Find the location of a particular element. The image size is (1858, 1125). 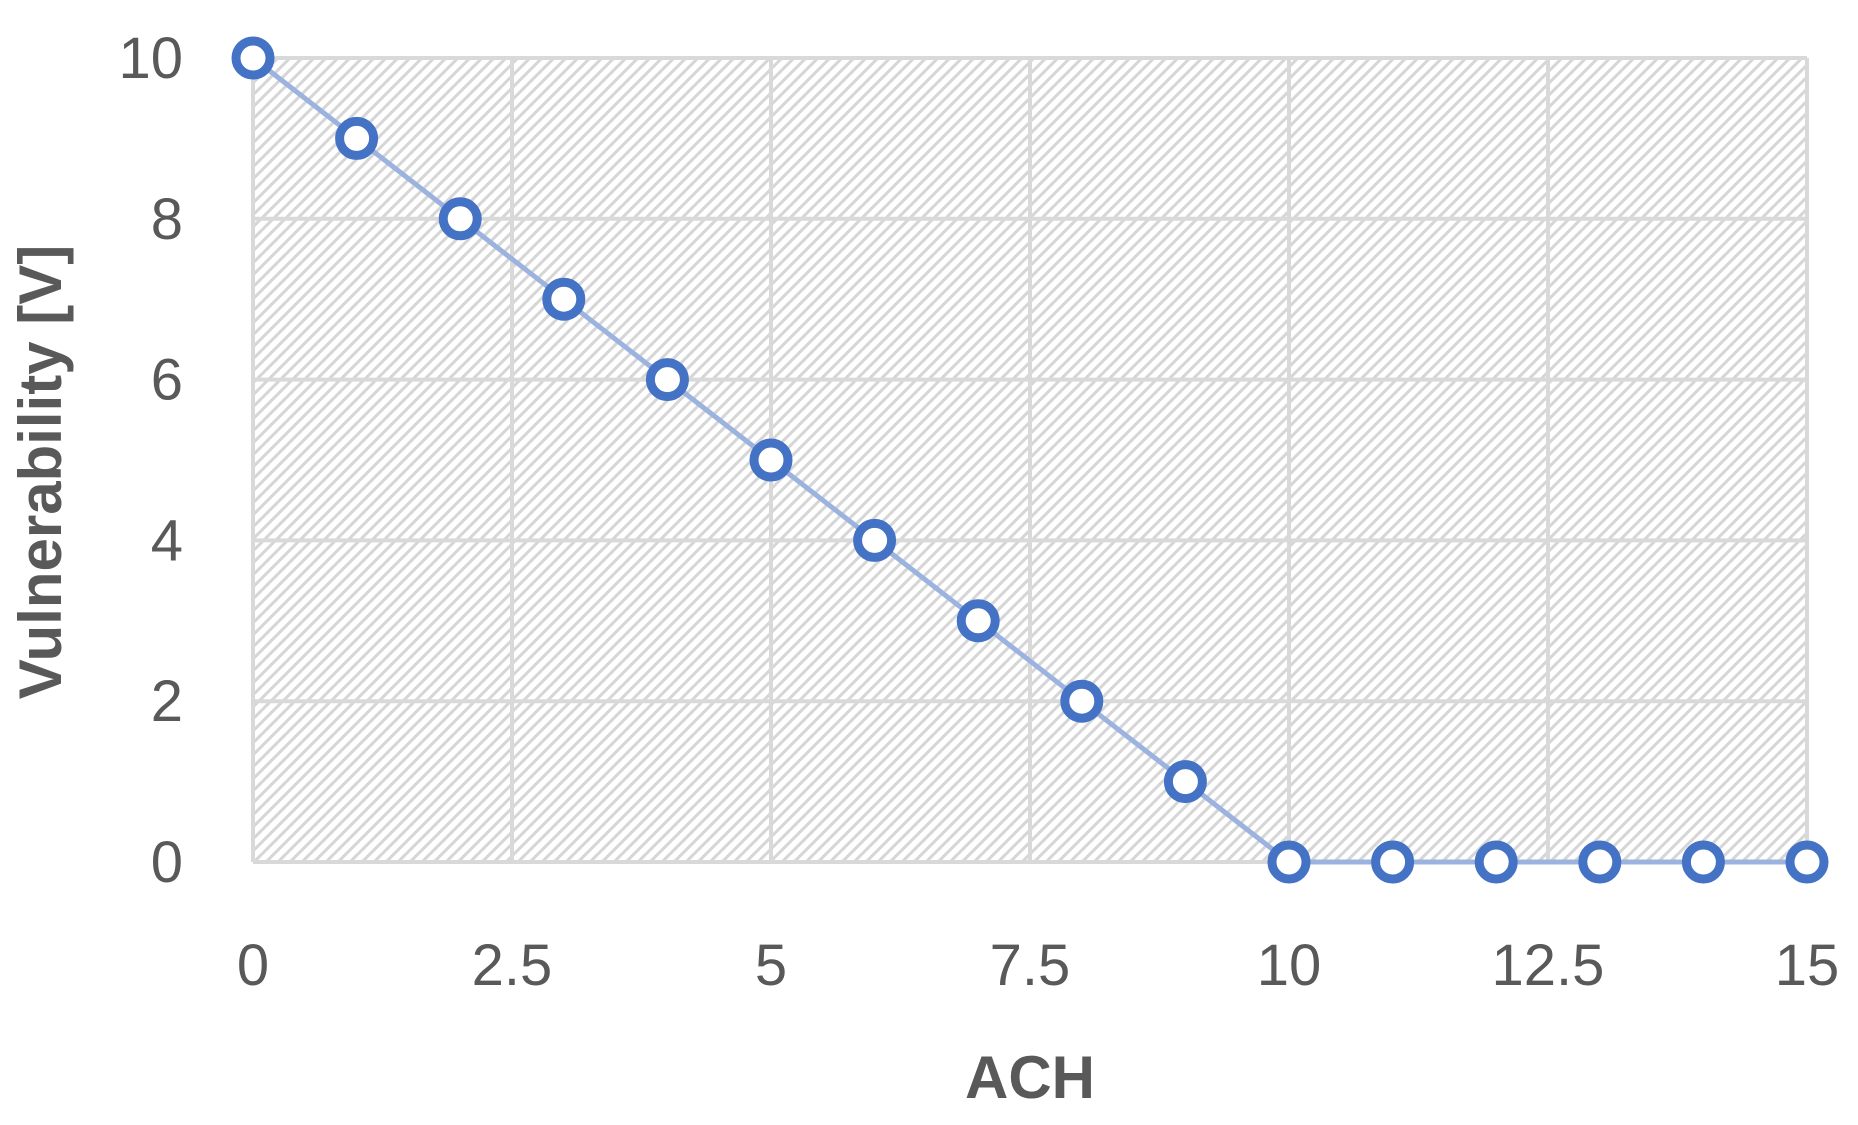

x-tick-label: 2.5 is located at coordinates (512, 965).